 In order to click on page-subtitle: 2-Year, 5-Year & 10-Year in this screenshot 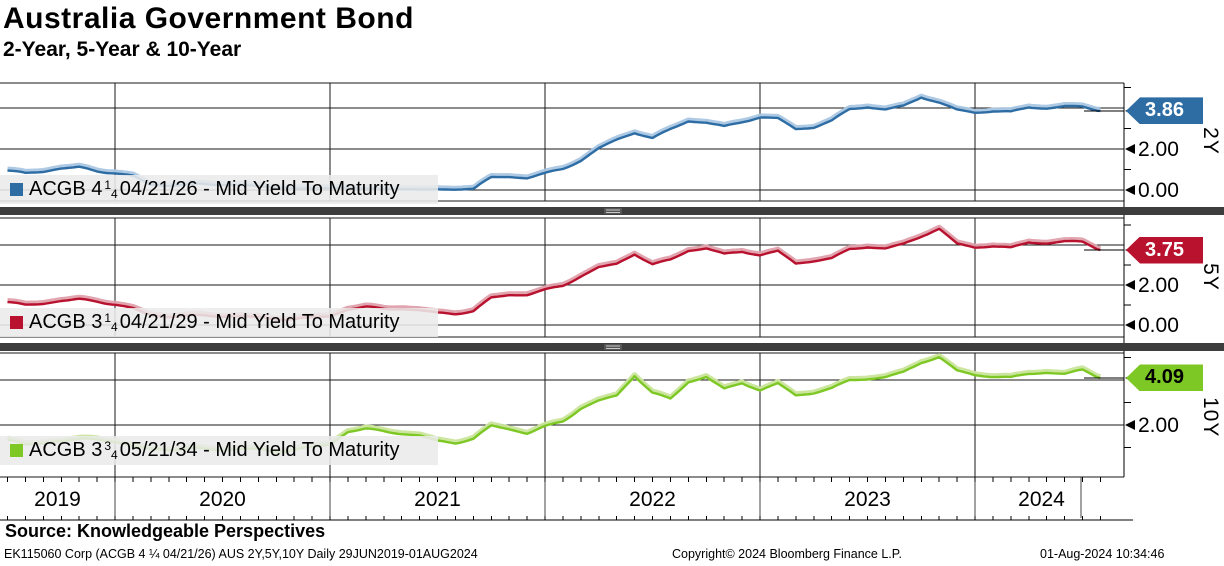, I will do `click(122, 49)`.